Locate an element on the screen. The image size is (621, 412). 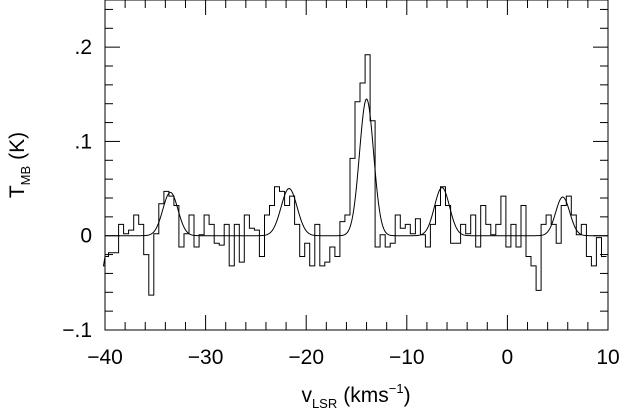
y-tick-label: 0 is located at coordinates (86, 236).